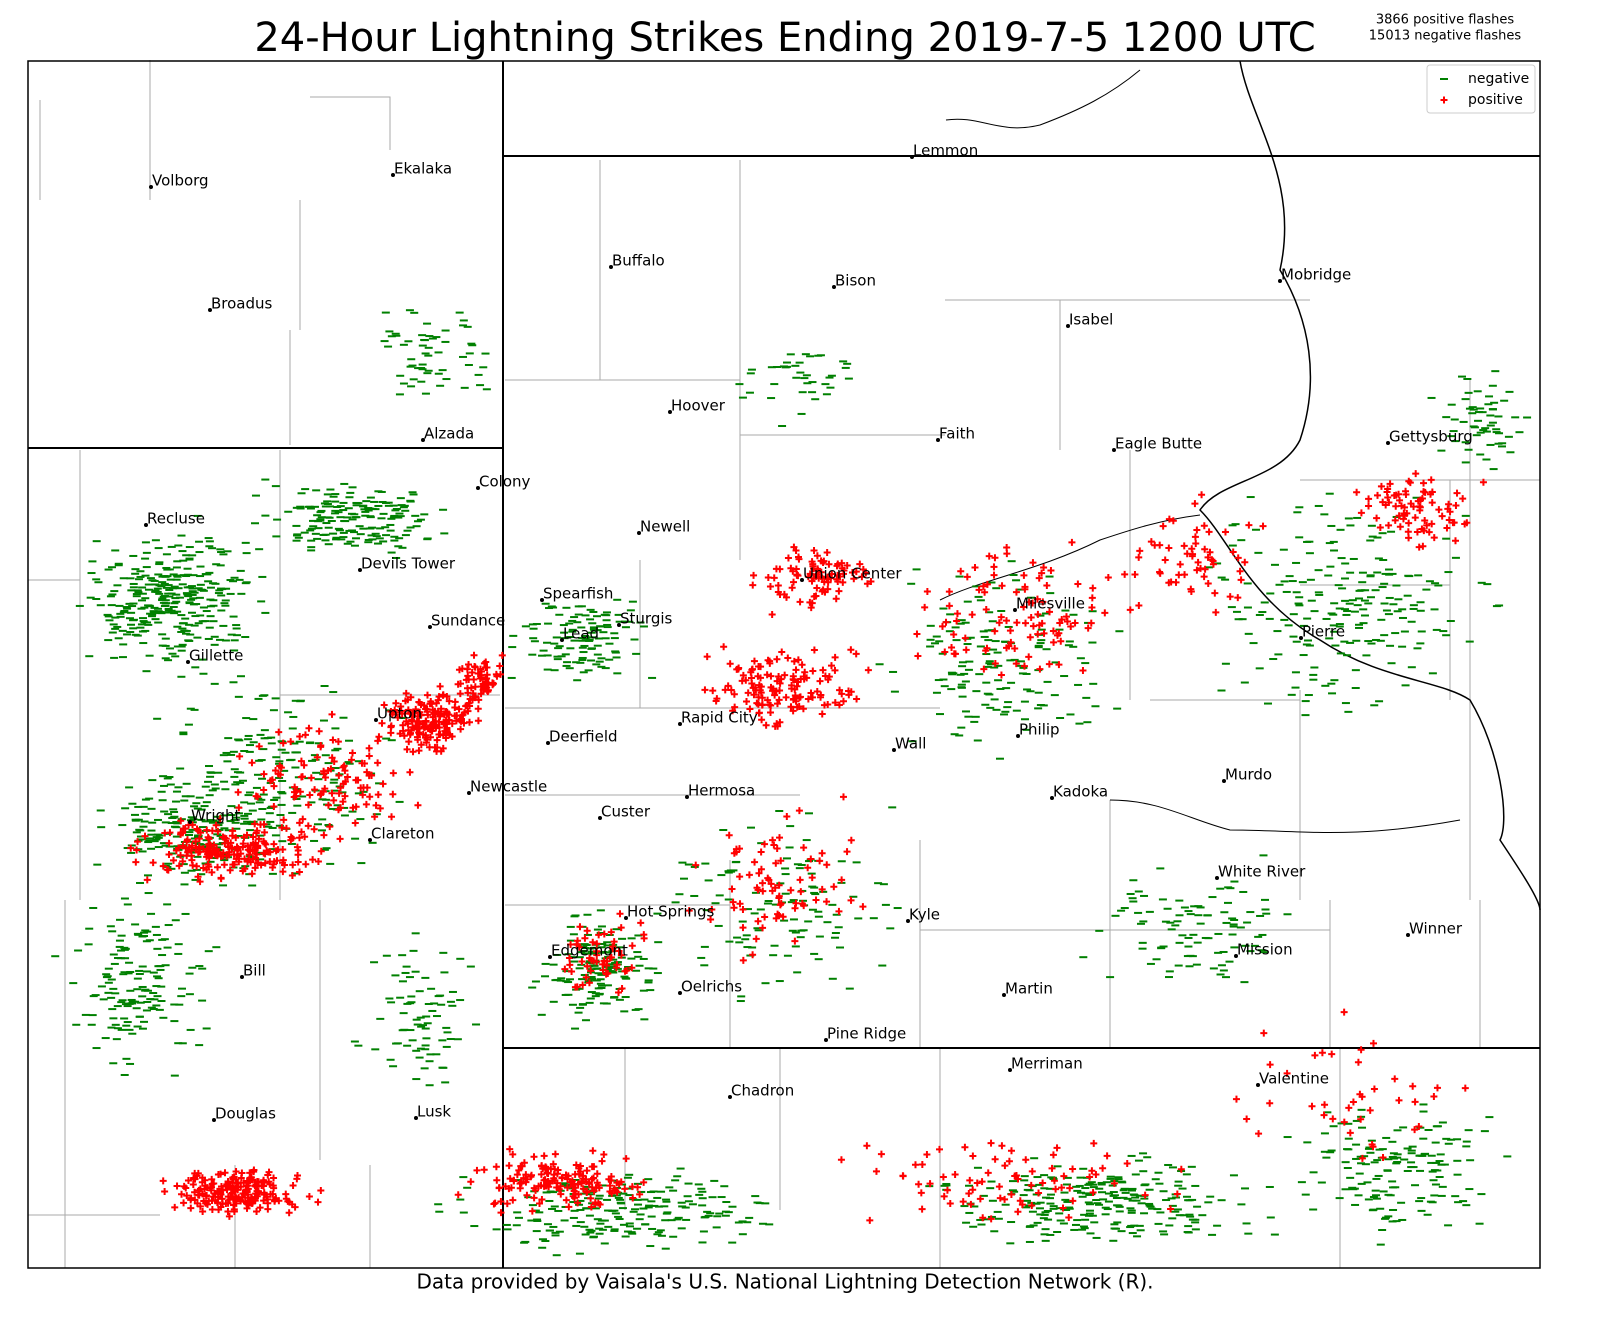 The height and width of the screenshot is (1325, 1600). I want to click on city-label: Isabel, so click(1091, 320).